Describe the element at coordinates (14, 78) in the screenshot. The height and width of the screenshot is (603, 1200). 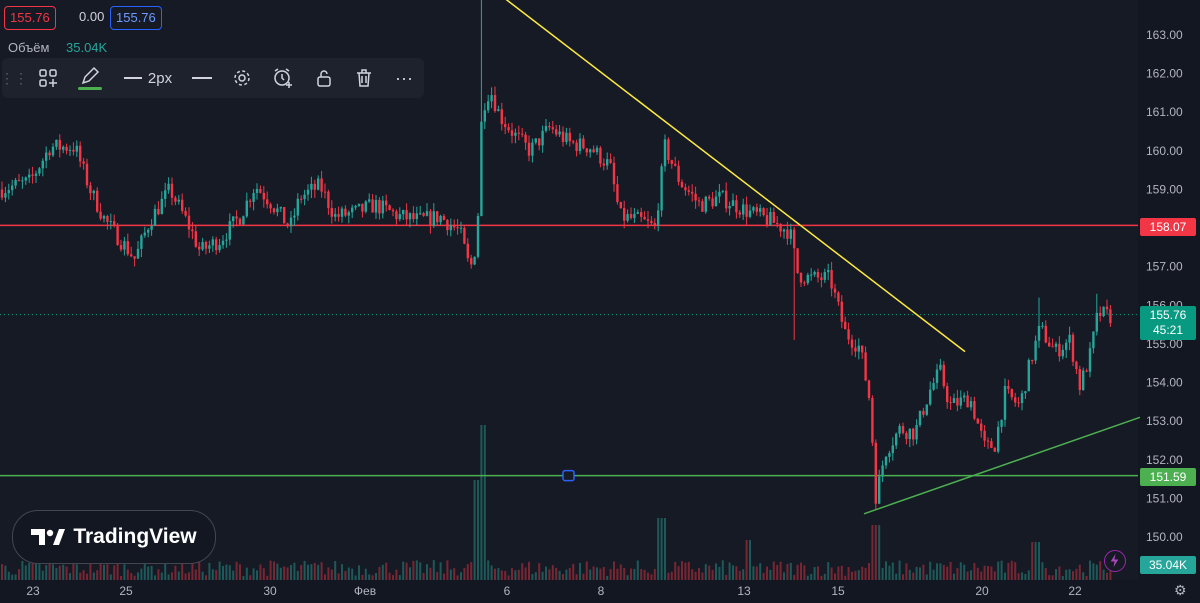
I see `drag-handle-icon: ⋮⋮` at that location.